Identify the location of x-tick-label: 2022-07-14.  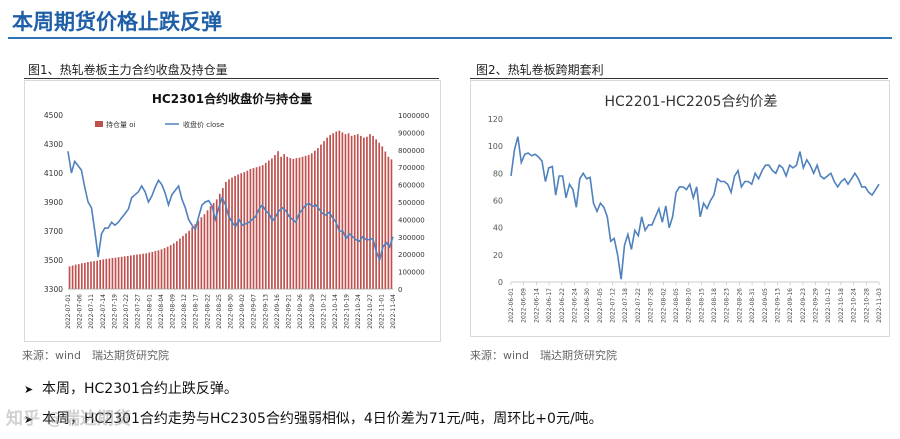
(103, 311).